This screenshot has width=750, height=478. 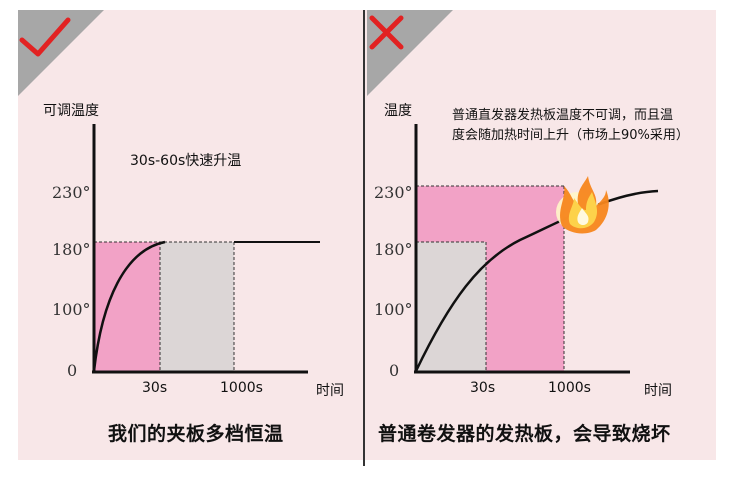 I want to click on right-tick-180: 180°, so click(x=393, y=249).